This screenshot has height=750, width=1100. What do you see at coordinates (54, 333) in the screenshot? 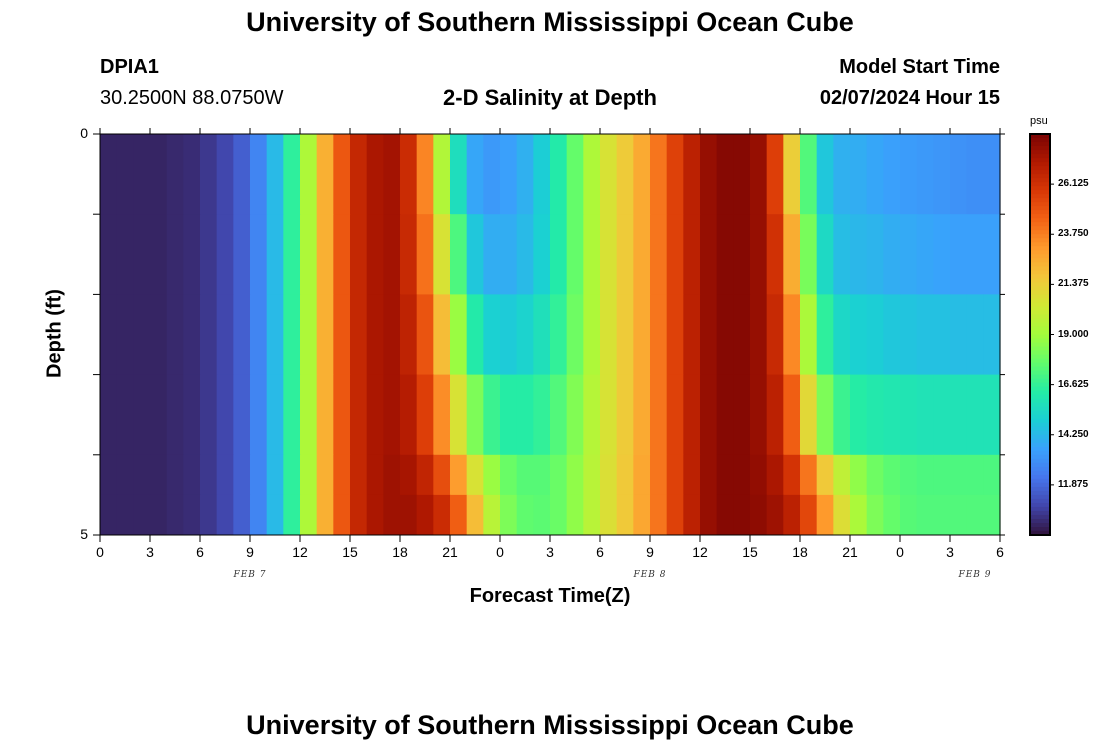
I see `y-axis-label: Depth (ft)` at bounding box center [54, 333].